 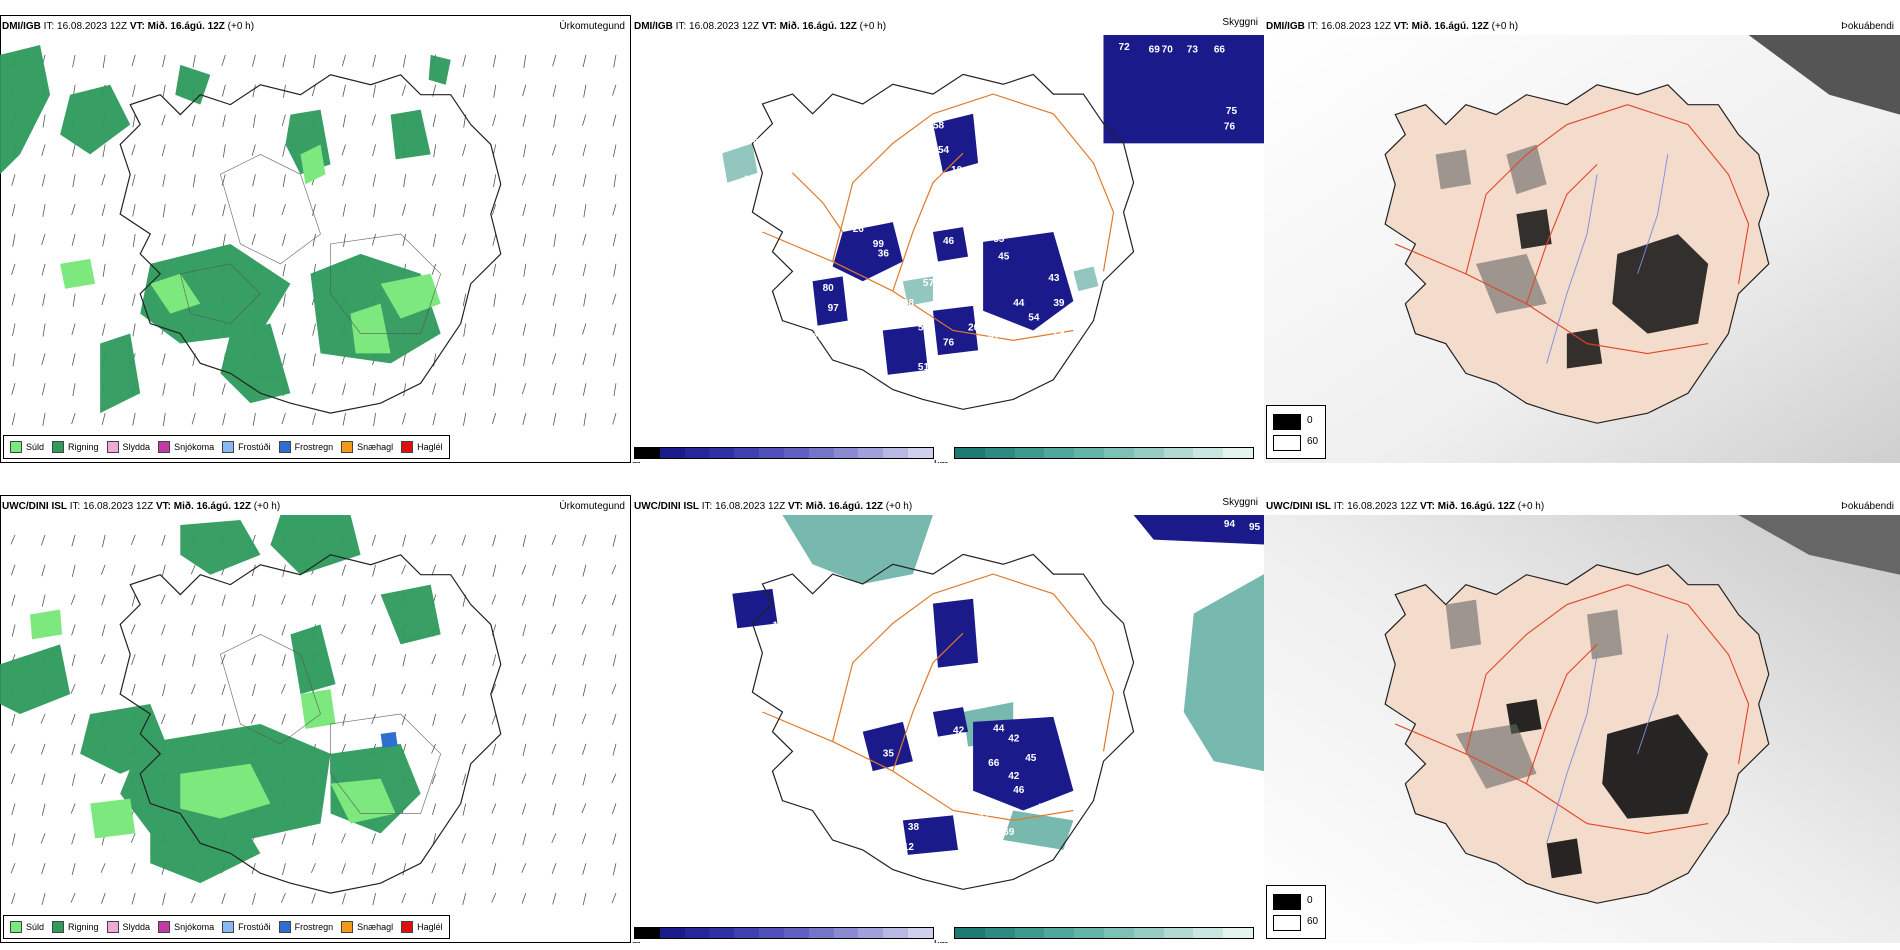 What do you see at coordinates (136, 927) in the screenshot?
I see `legend-label: Slydda` at bounding box center [136, 927].